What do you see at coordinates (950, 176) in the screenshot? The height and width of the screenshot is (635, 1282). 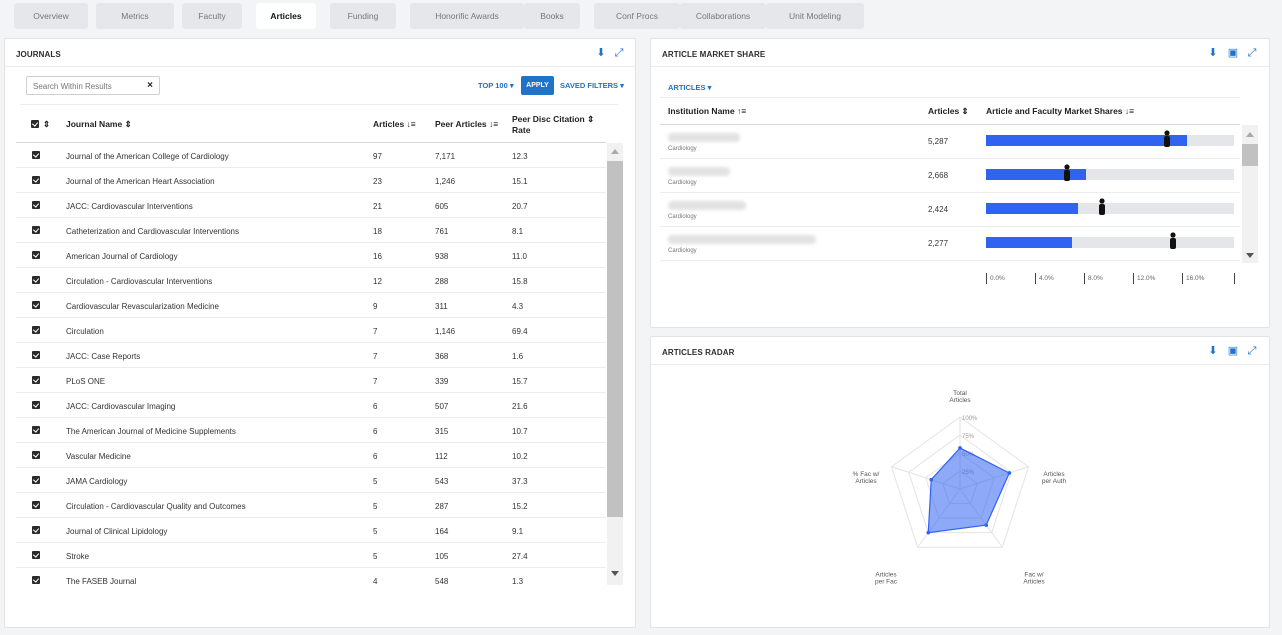 I see `market-row: Cardiology 2,668` at bounding box center [950, 176].